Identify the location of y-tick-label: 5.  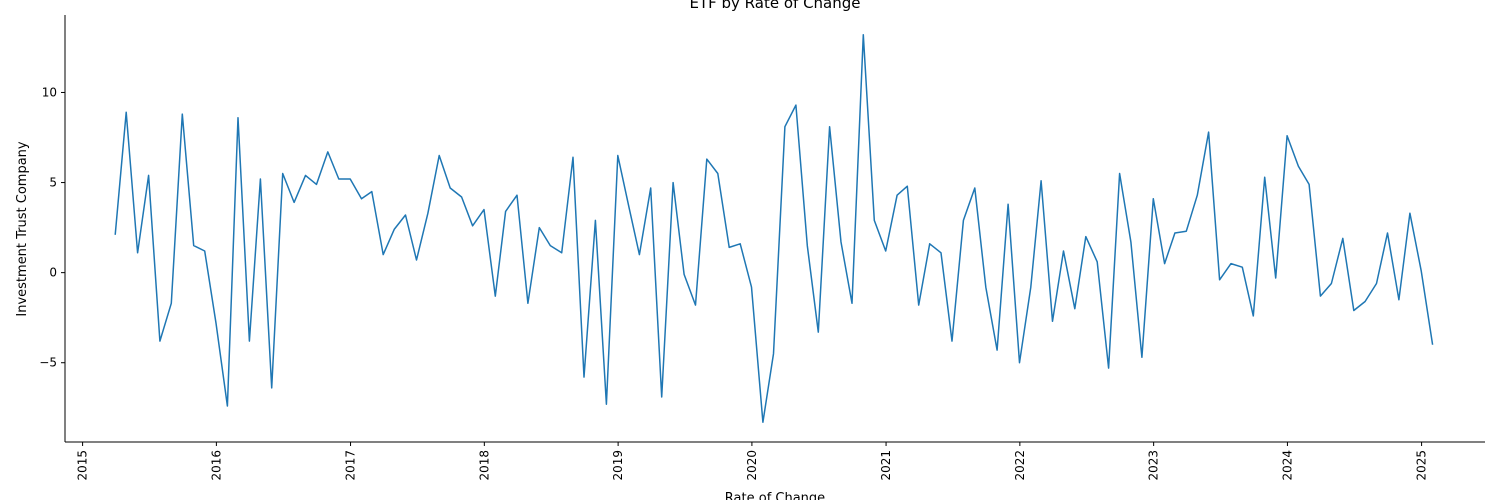
(53, 183).